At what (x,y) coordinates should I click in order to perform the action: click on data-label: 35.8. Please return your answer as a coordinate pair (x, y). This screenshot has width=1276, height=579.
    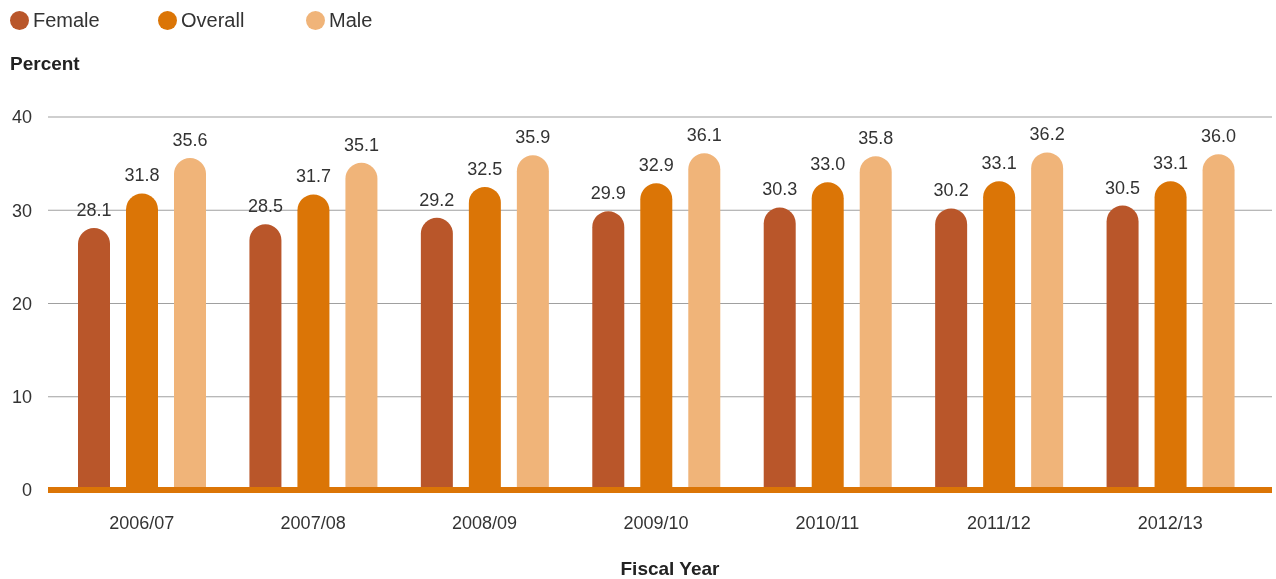
    Looking at the image, I should click on (876, 138).